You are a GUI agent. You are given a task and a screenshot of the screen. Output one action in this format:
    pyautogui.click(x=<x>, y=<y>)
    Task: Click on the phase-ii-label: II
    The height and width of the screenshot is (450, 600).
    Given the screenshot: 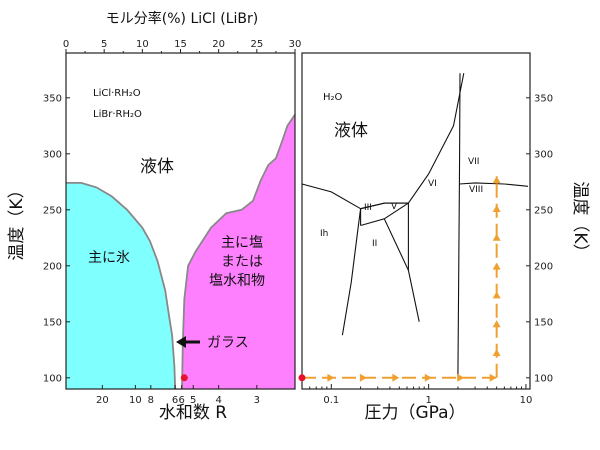 What is the action you would take?
    pyautogui.click(x=374, y=244)
    